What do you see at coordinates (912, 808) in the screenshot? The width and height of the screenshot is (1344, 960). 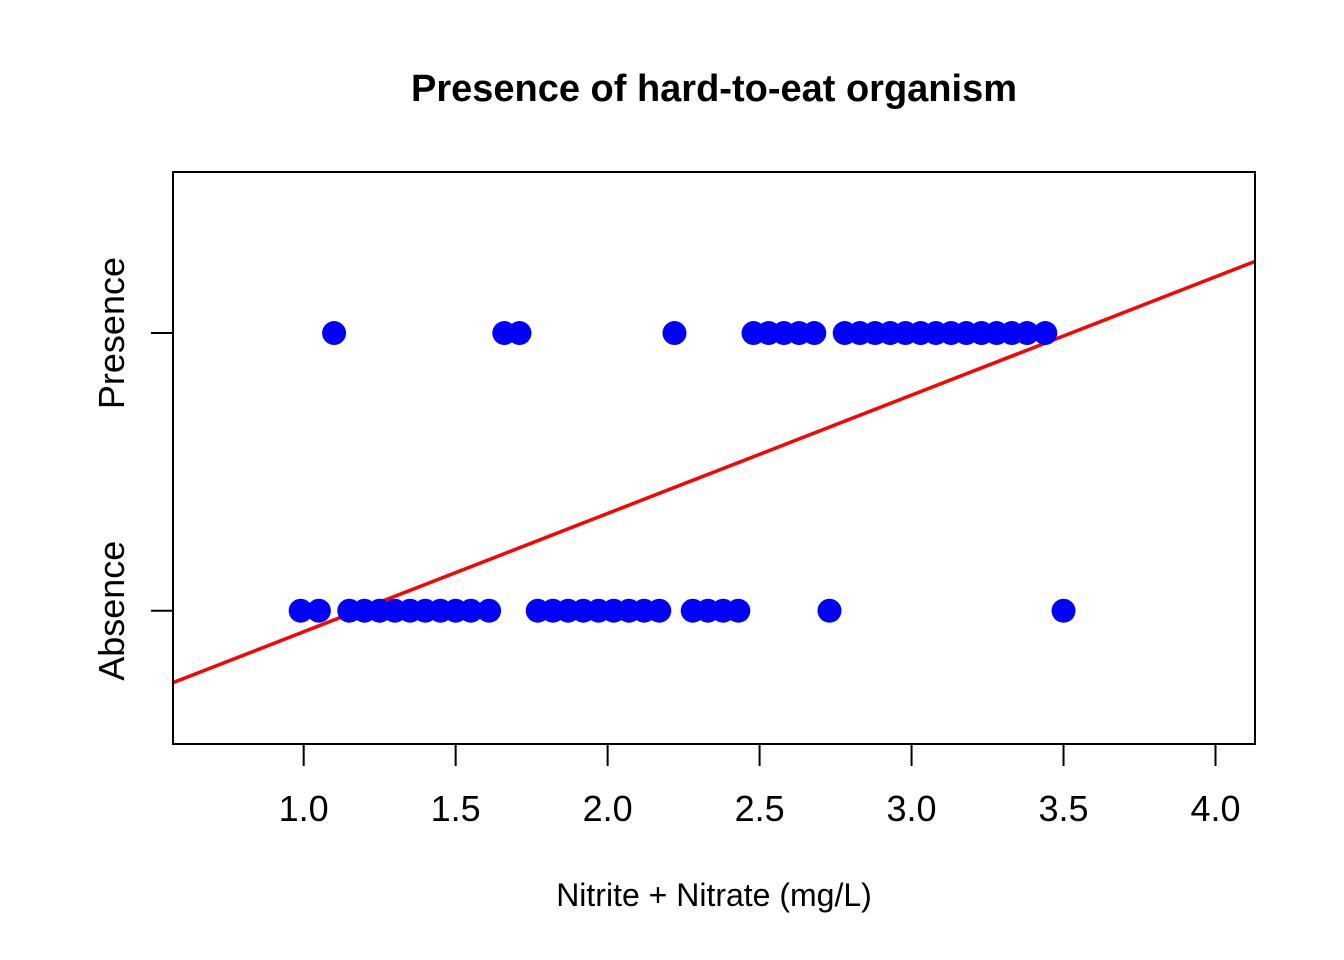 I see `x-tick-label: 3.0` at bounding box center [912, 808].